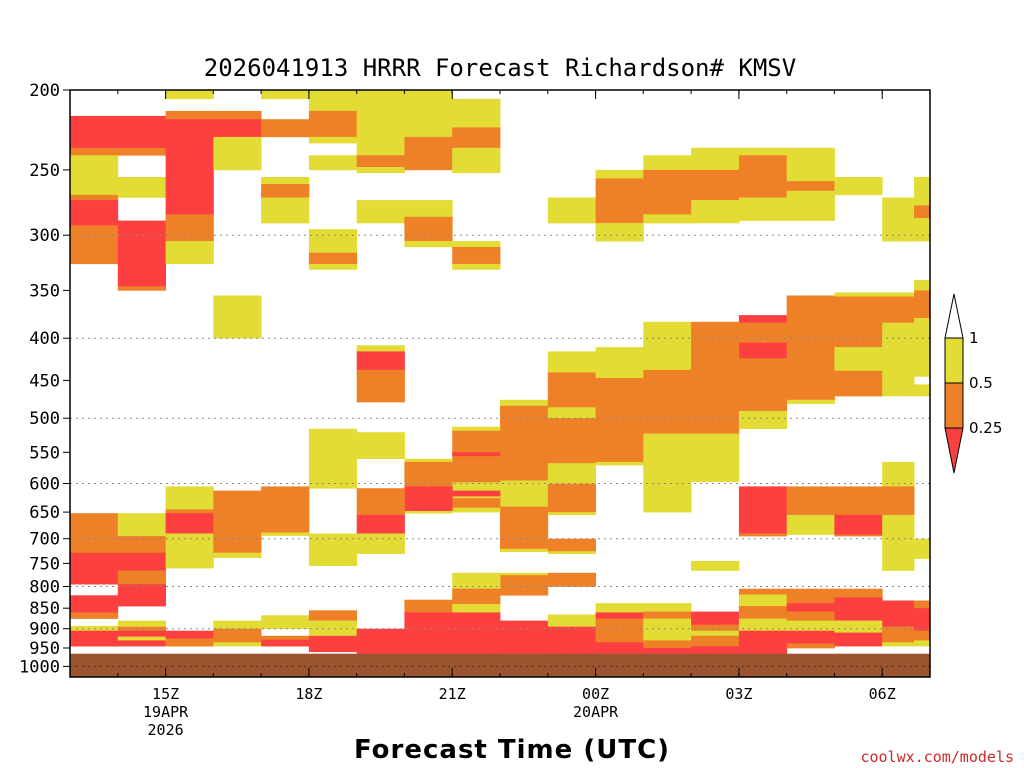 The height and width of the screenshot is (768, 1024). I want to click on colorbar-label: 0.5, so click(981, 383).